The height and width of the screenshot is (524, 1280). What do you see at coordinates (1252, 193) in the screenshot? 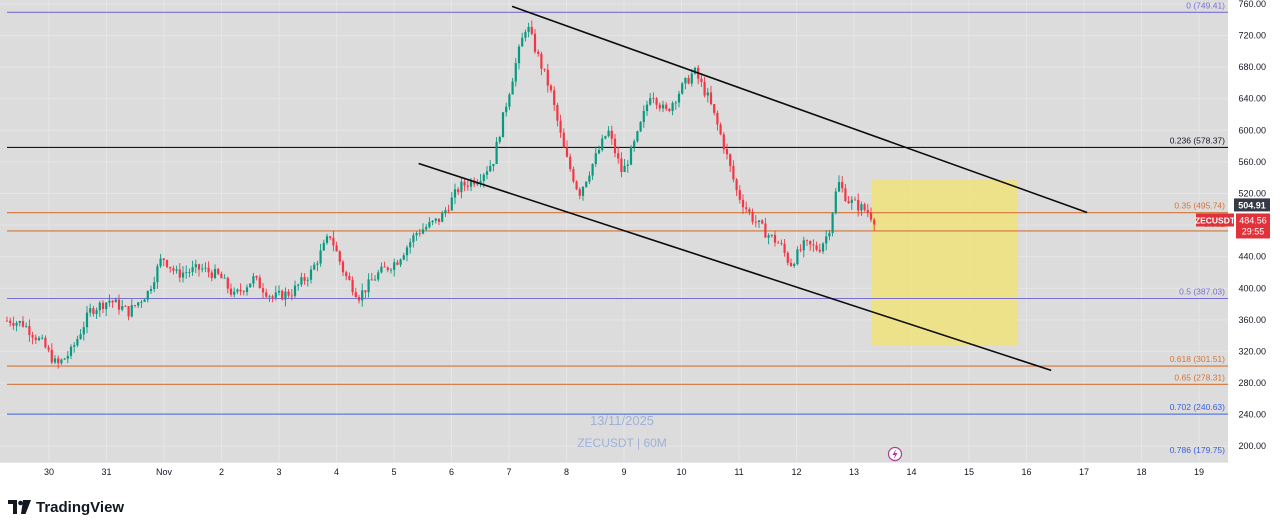
I see `price-tick-label: 520.00` at bounding box center [1252, 193].